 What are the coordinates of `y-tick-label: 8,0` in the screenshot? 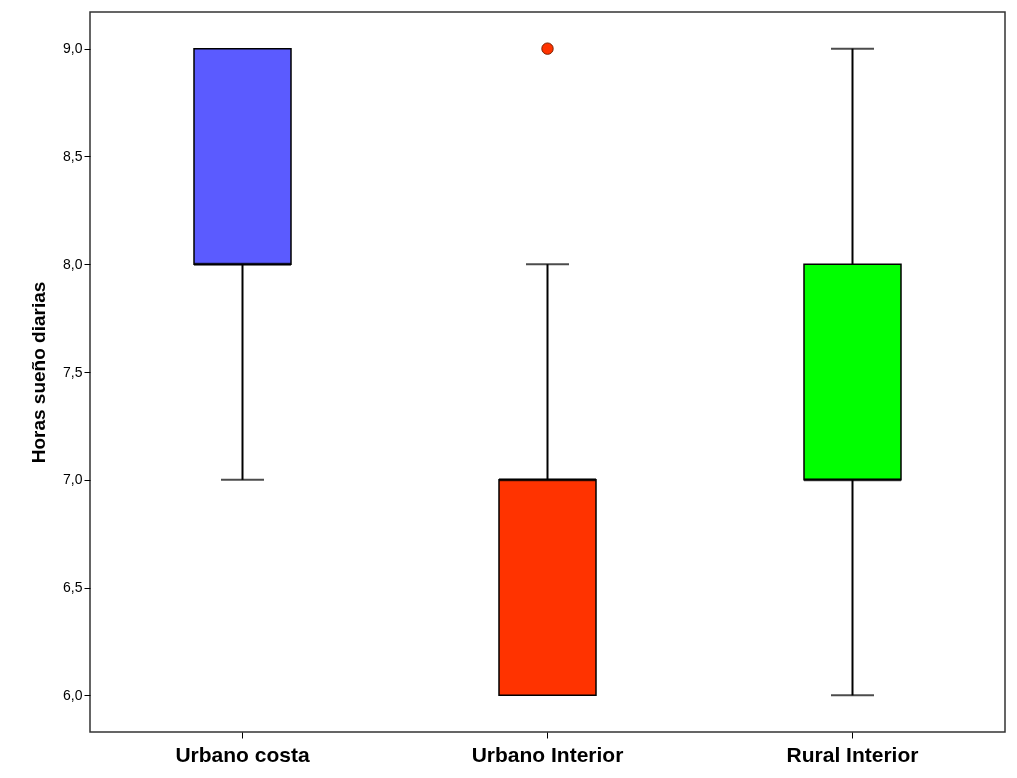 It's located at (73, 263).